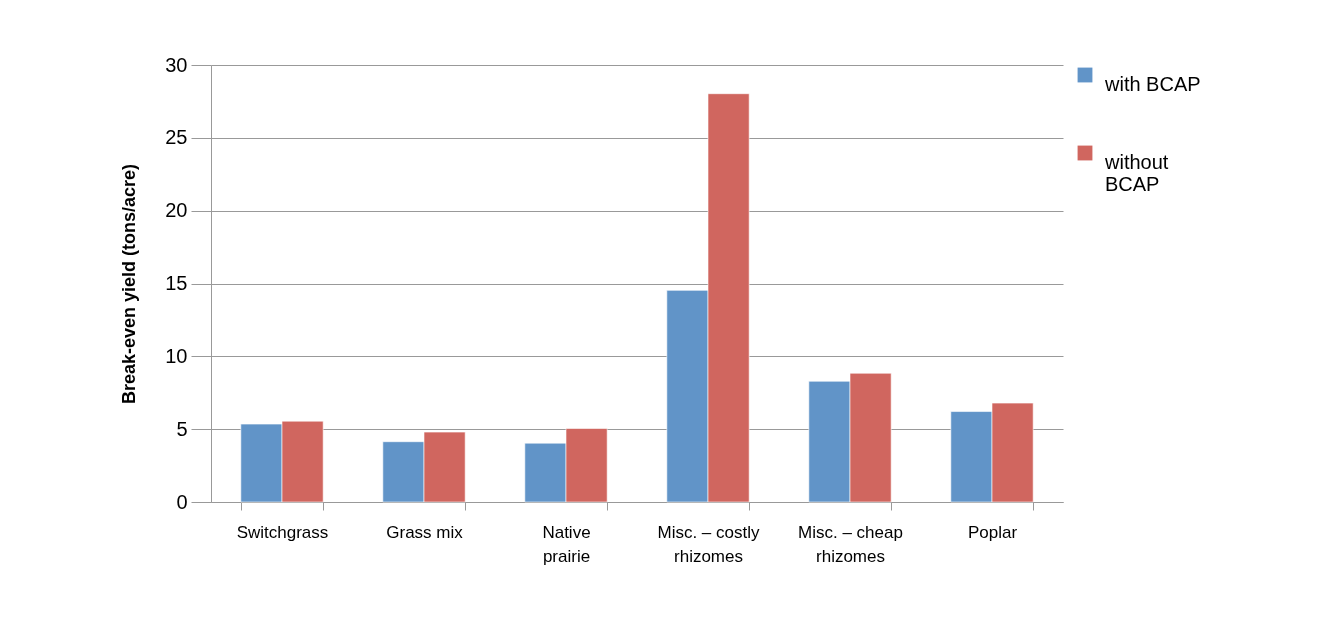 This screenshot has height=619, width=1344. I want to click on legend-label: with BCAP, so click(1152, 84).